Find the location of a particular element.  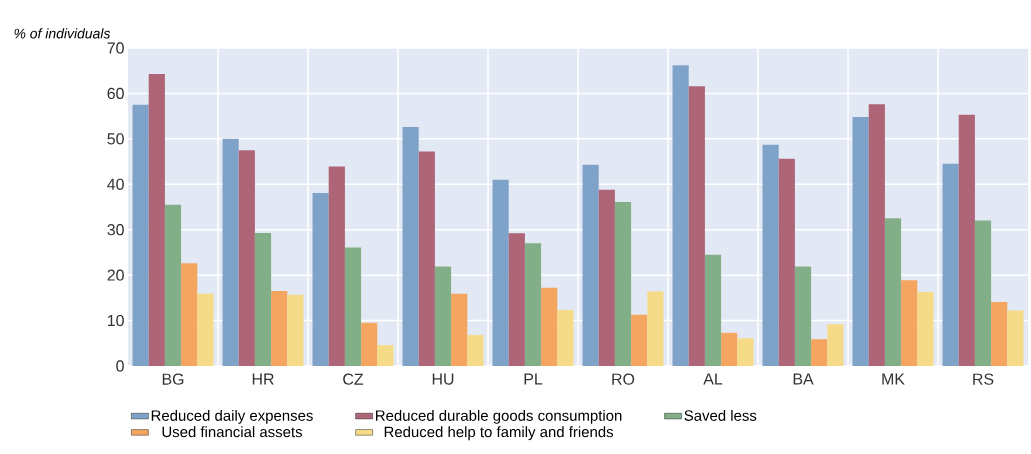

x-tick-label: BA is located at coordinates (803, 379).